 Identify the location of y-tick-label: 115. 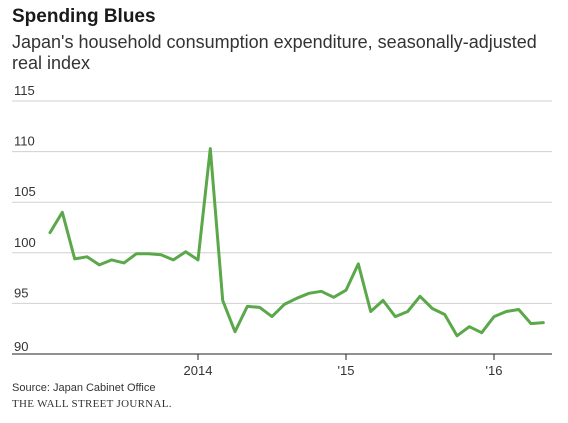
(24, 90).